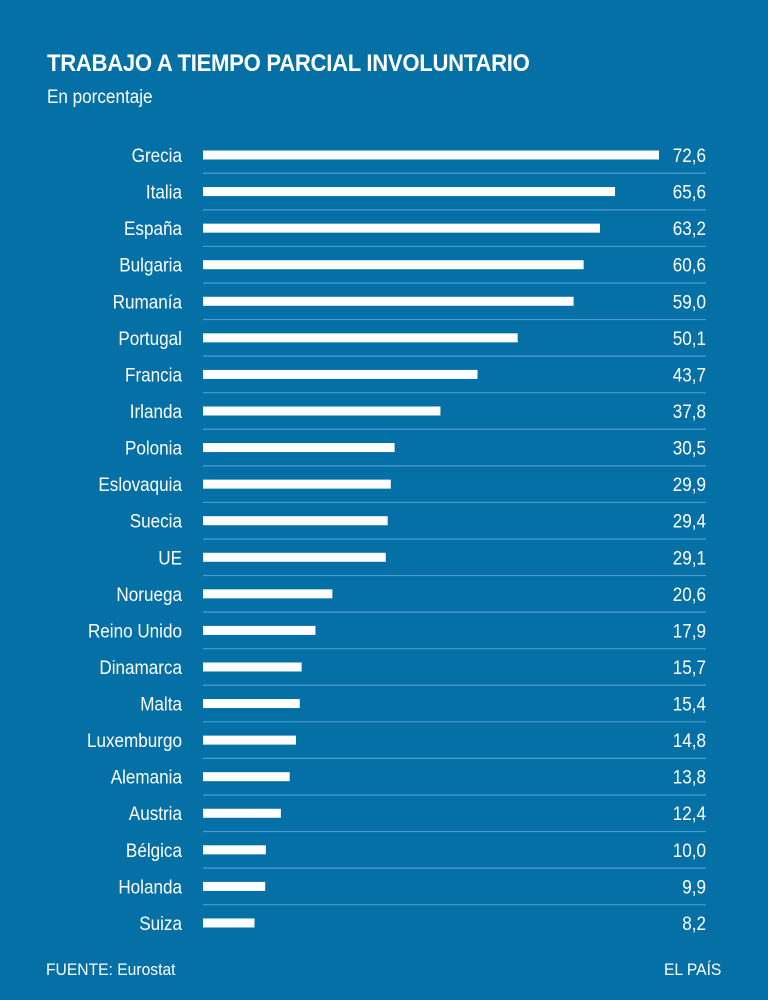 The width and height of the screenshot is (768, 1000). I want to click on value-label: 8,2, so click(694, 923).